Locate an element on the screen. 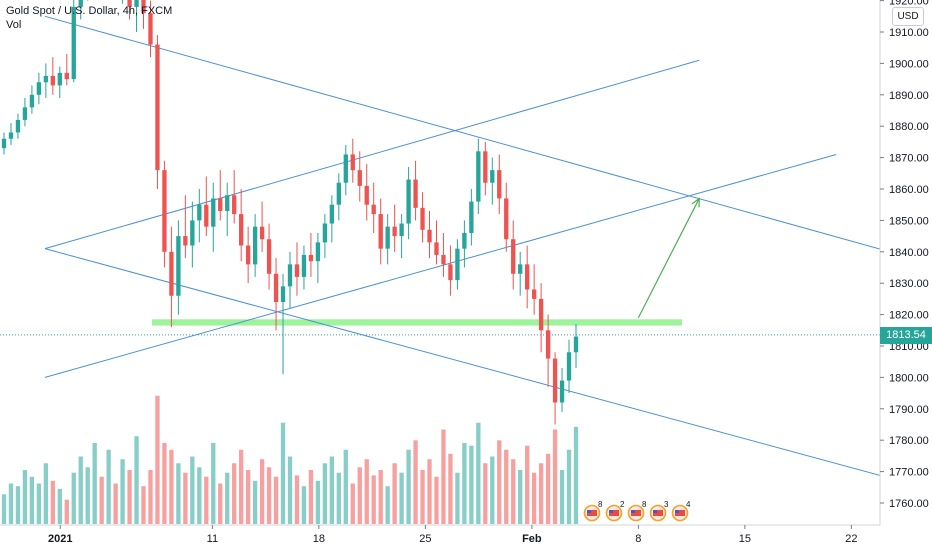 This screenshot has width=932, height=550. price-tick-label: 1790.00 is located at coordinates (909, 410).